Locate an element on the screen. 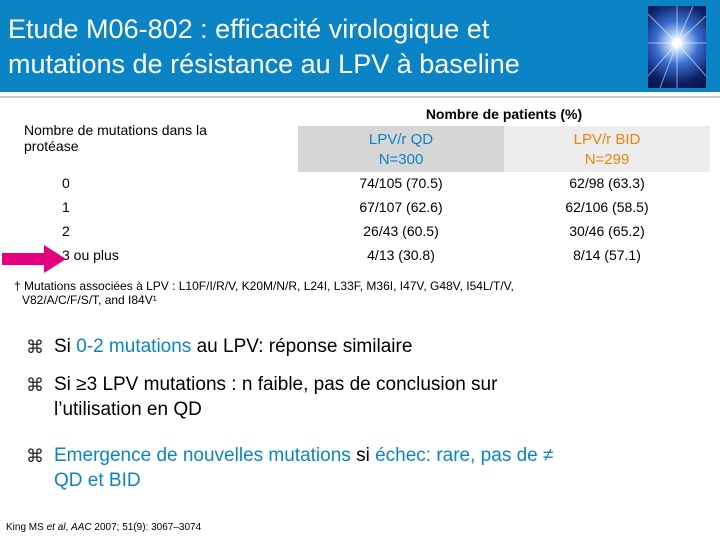 This screenshot has width=720, height=540. header-lpv-qd: LPV/r QD N=300 is located at coordinates (401, 149).